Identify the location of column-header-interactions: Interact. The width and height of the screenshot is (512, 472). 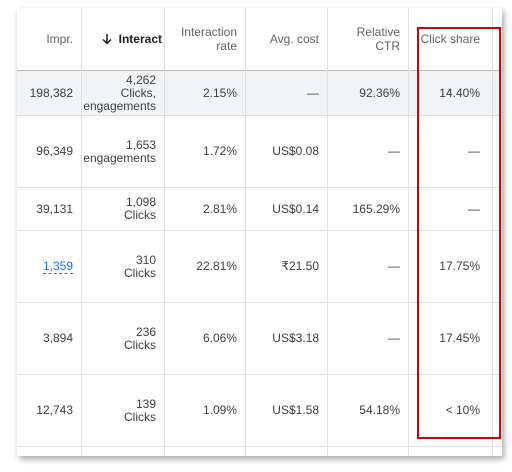
(122, 39).